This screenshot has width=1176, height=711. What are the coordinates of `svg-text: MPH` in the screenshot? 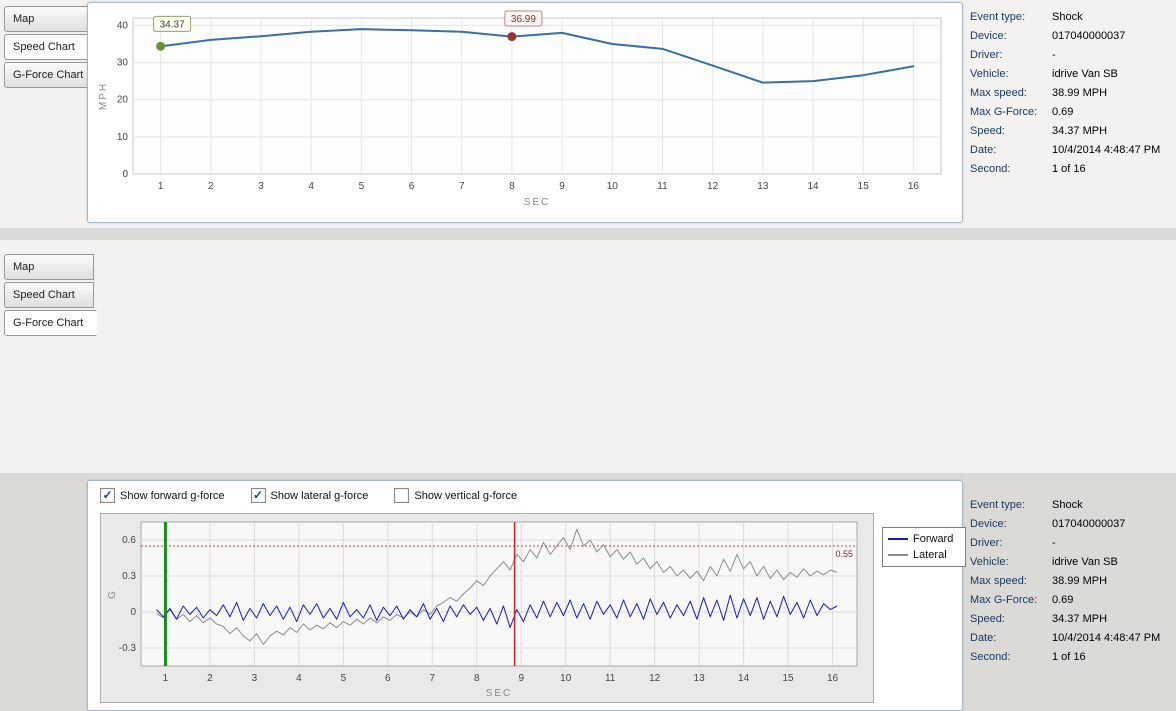 It's located at (103, 96).